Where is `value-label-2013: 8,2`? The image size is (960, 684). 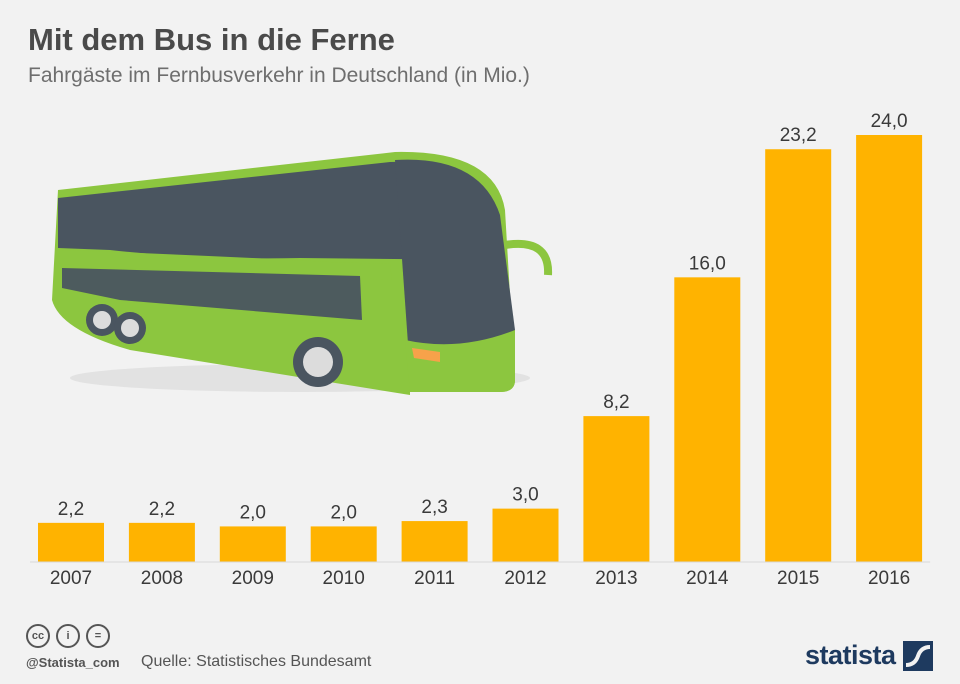
value-label-2013: 8,2 is located at coordinates (616, 402).